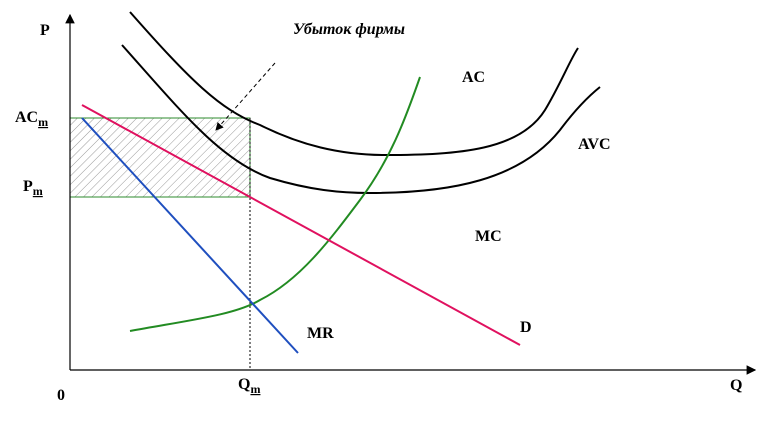  I want to click on pm-label: Pm, so click(33, 188).